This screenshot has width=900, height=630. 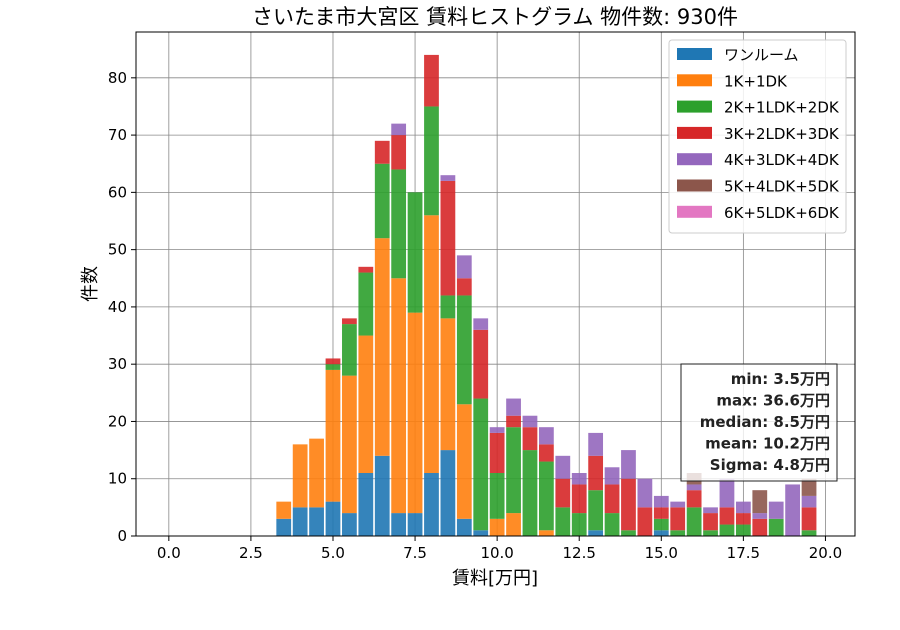 What do you see at coordinates (782, 213) in the screenshot?
I see `legend-label: 6K+5LDK+6DK` at bounding box center [782, 213].